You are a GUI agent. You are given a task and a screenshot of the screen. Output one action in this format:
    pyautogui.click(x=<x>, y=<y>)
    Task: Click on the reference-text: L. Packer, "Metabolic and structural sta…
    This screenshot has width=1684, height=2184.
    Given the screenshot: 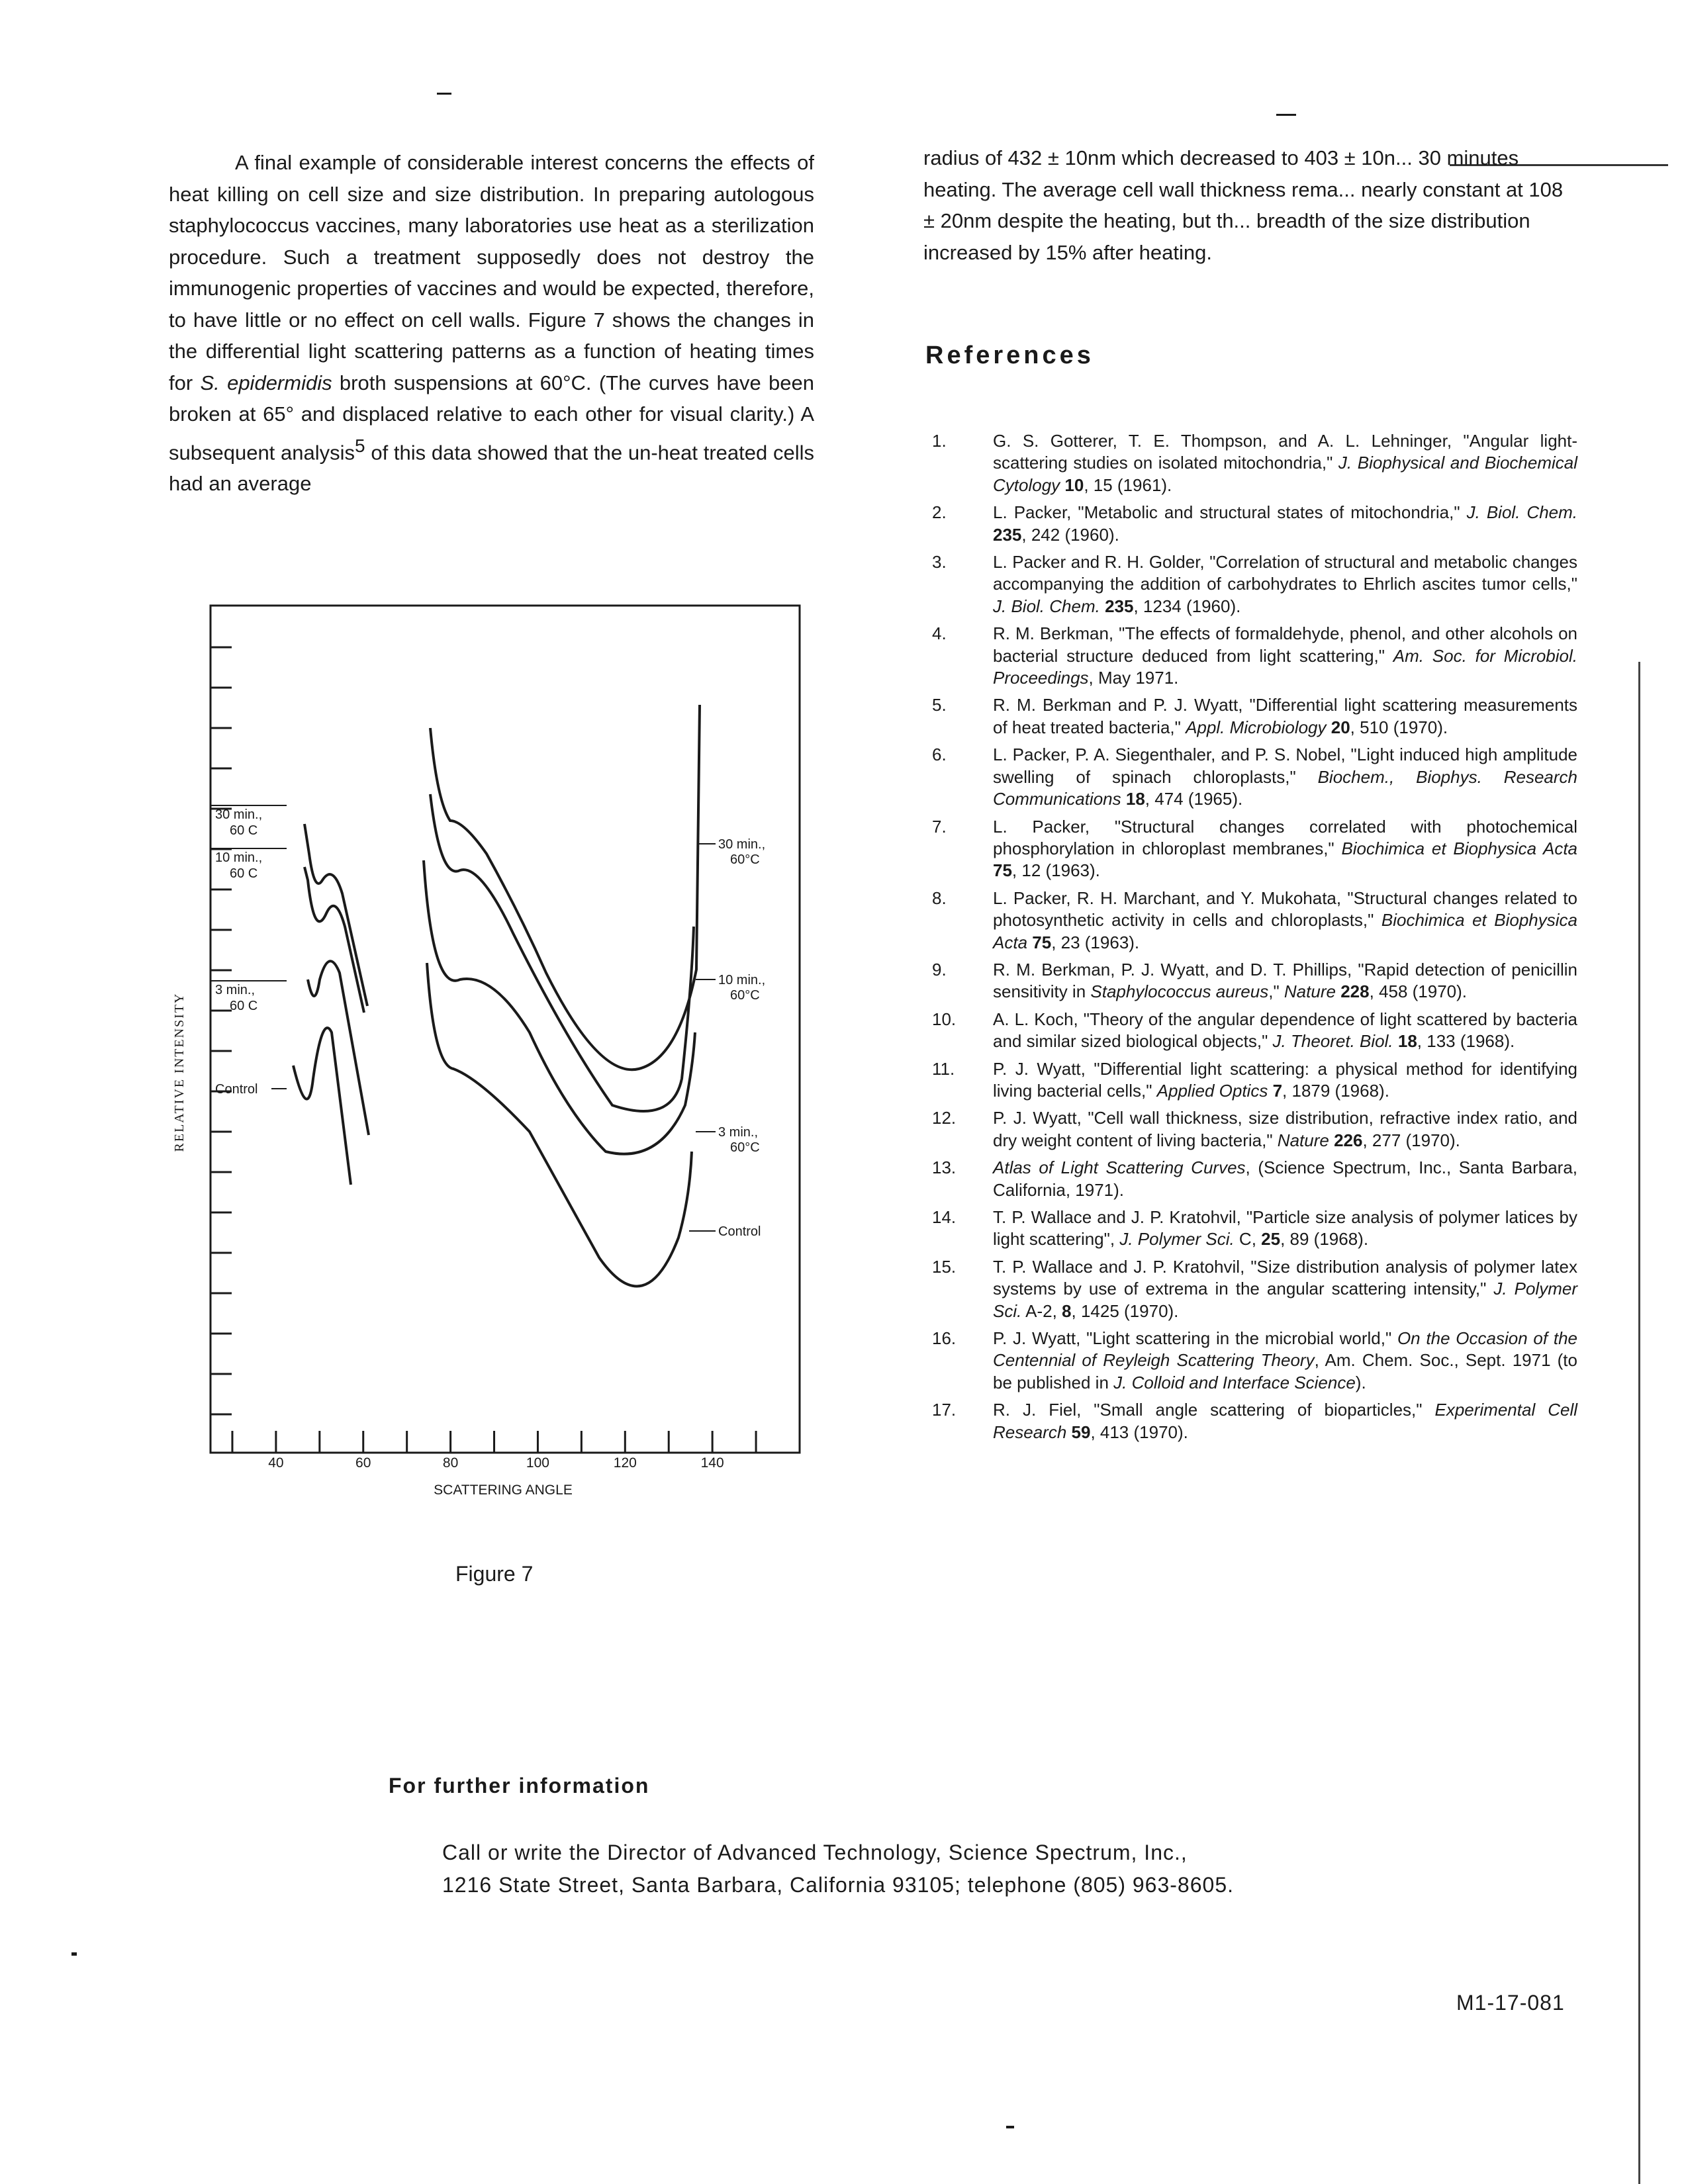 What is the action you would take?
    pyautogui.click(x=1285, y=523)
    